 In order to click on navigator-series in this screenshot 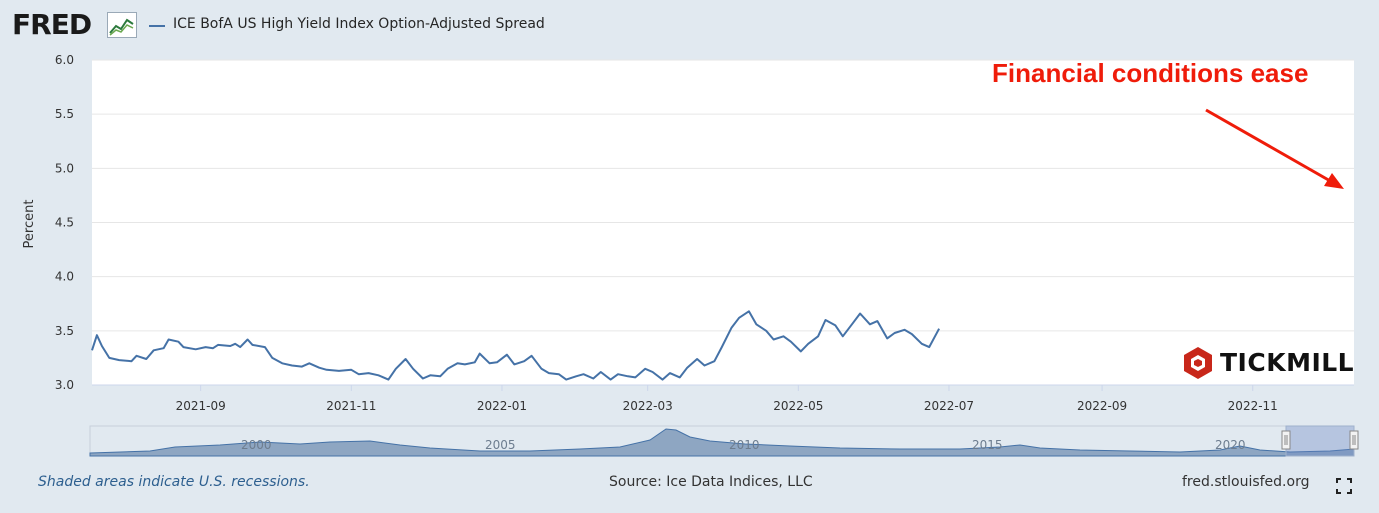, I will do `click(722, 442)`.